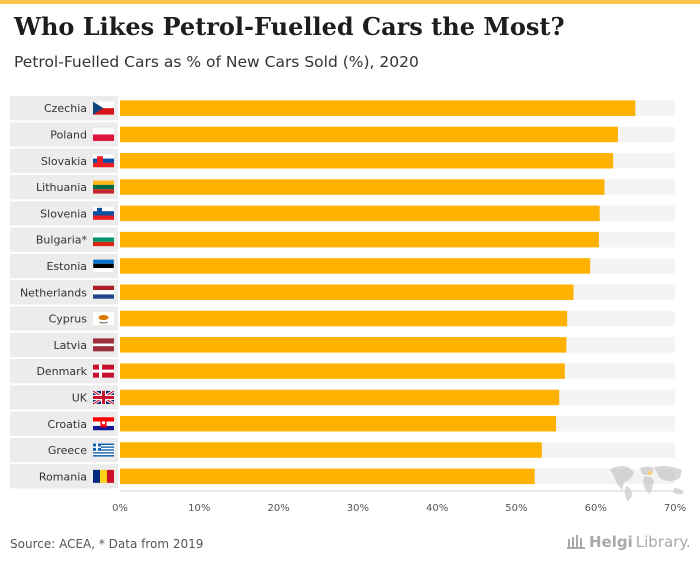  I want to click on category-label: Slovakia, so click(64, 161).